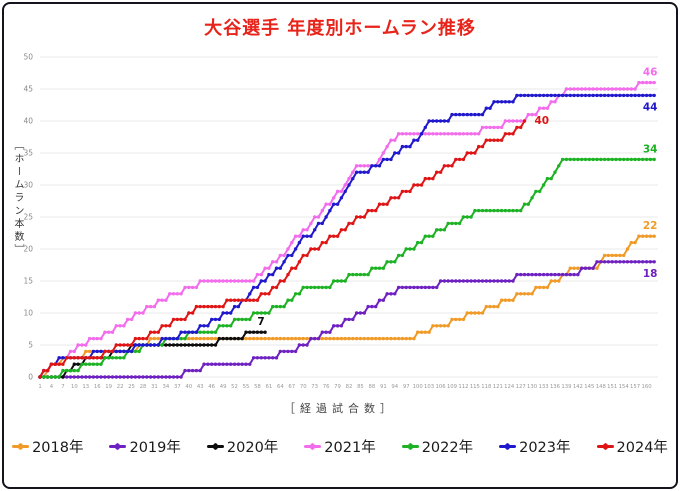 The image size is (680, 491). Describe the element at coordinates (646, 387) in the screenshot. I see `x-tick-label-160: 160` at that location.